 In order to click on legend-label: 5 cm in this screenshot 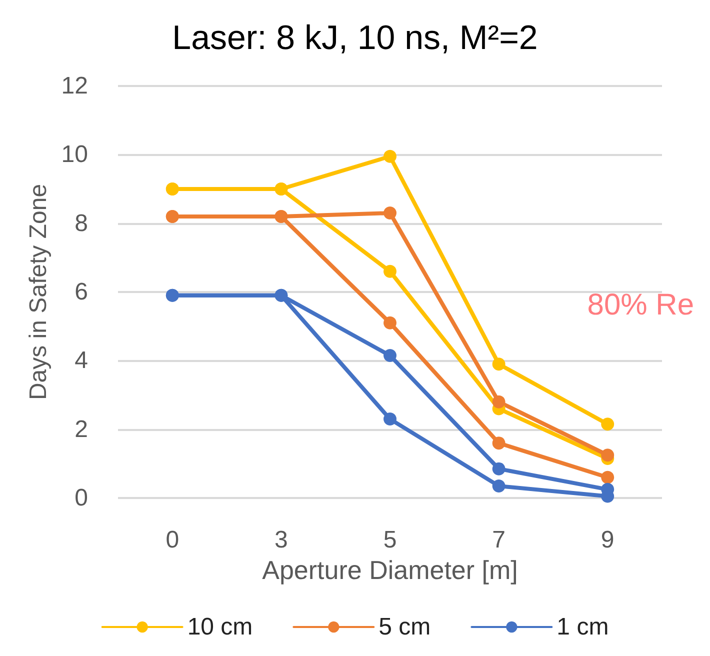, I will do `click(404, 627)`.